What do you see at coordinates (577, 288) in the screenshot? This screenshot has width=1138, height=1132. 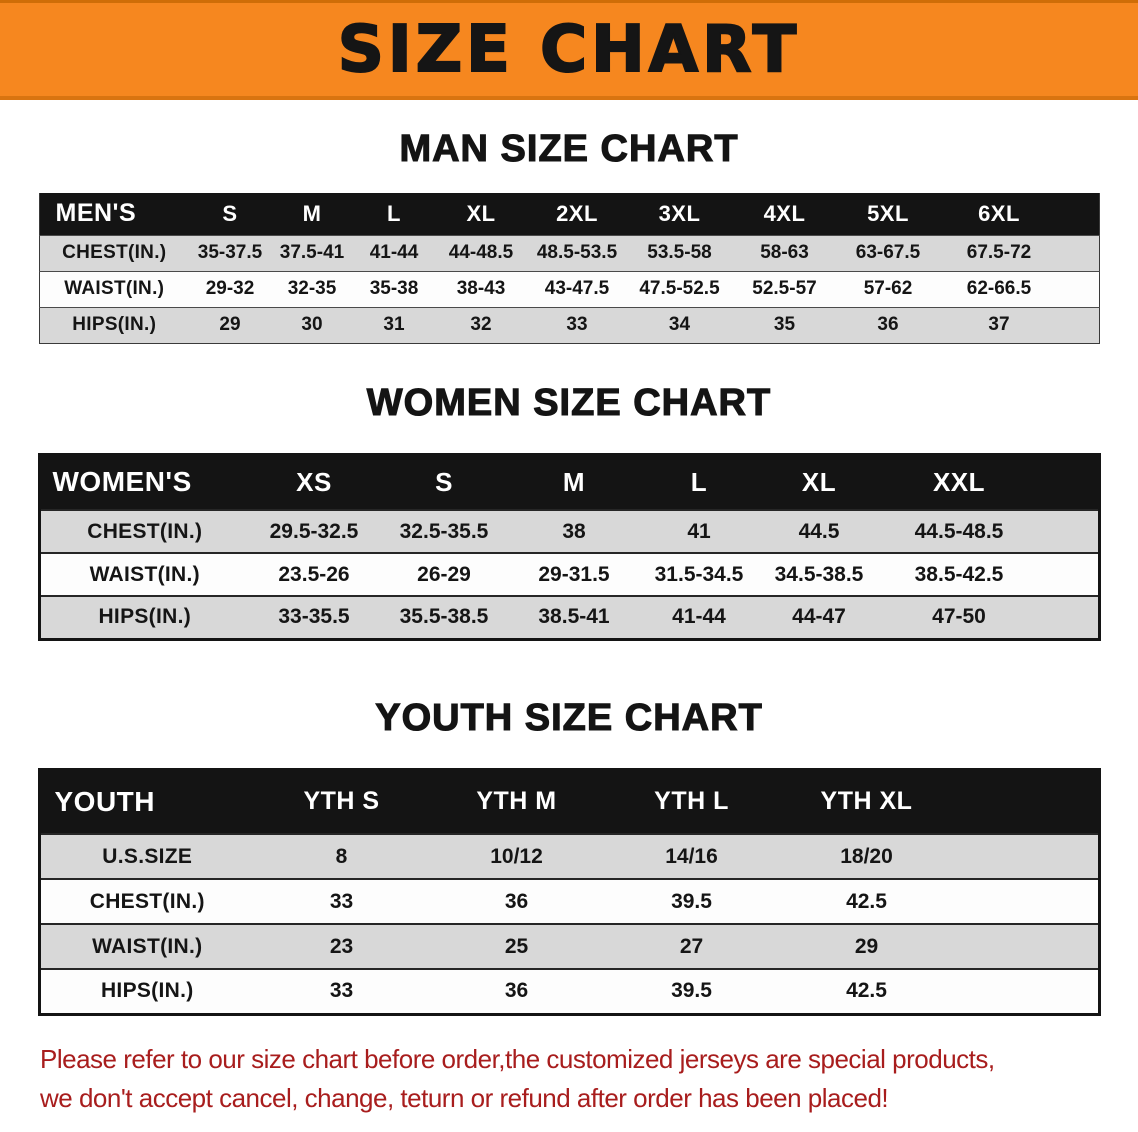 I see `size-cell: 43-47.5` at bounding box center [577, 288].